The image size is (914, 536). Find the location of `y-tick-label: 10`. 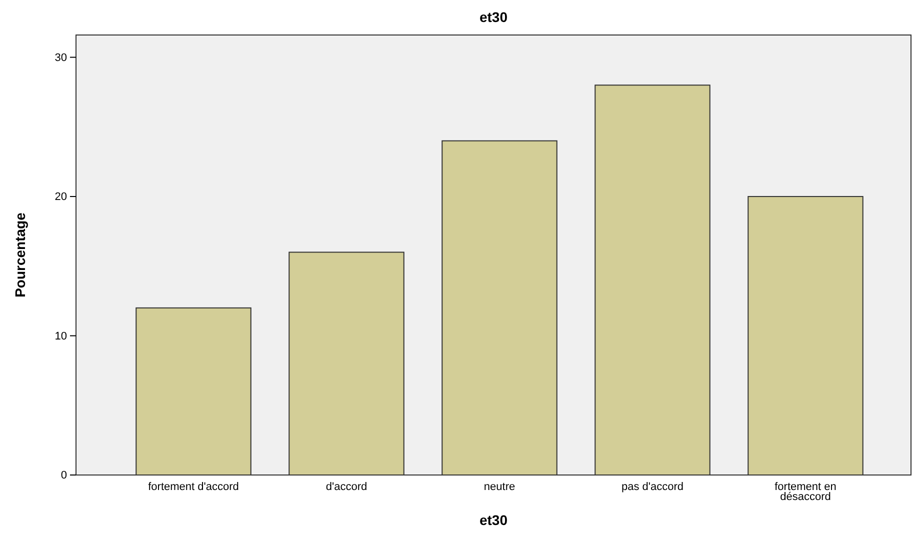

y-tick-label: 10 is located at coordinates (60, 336).